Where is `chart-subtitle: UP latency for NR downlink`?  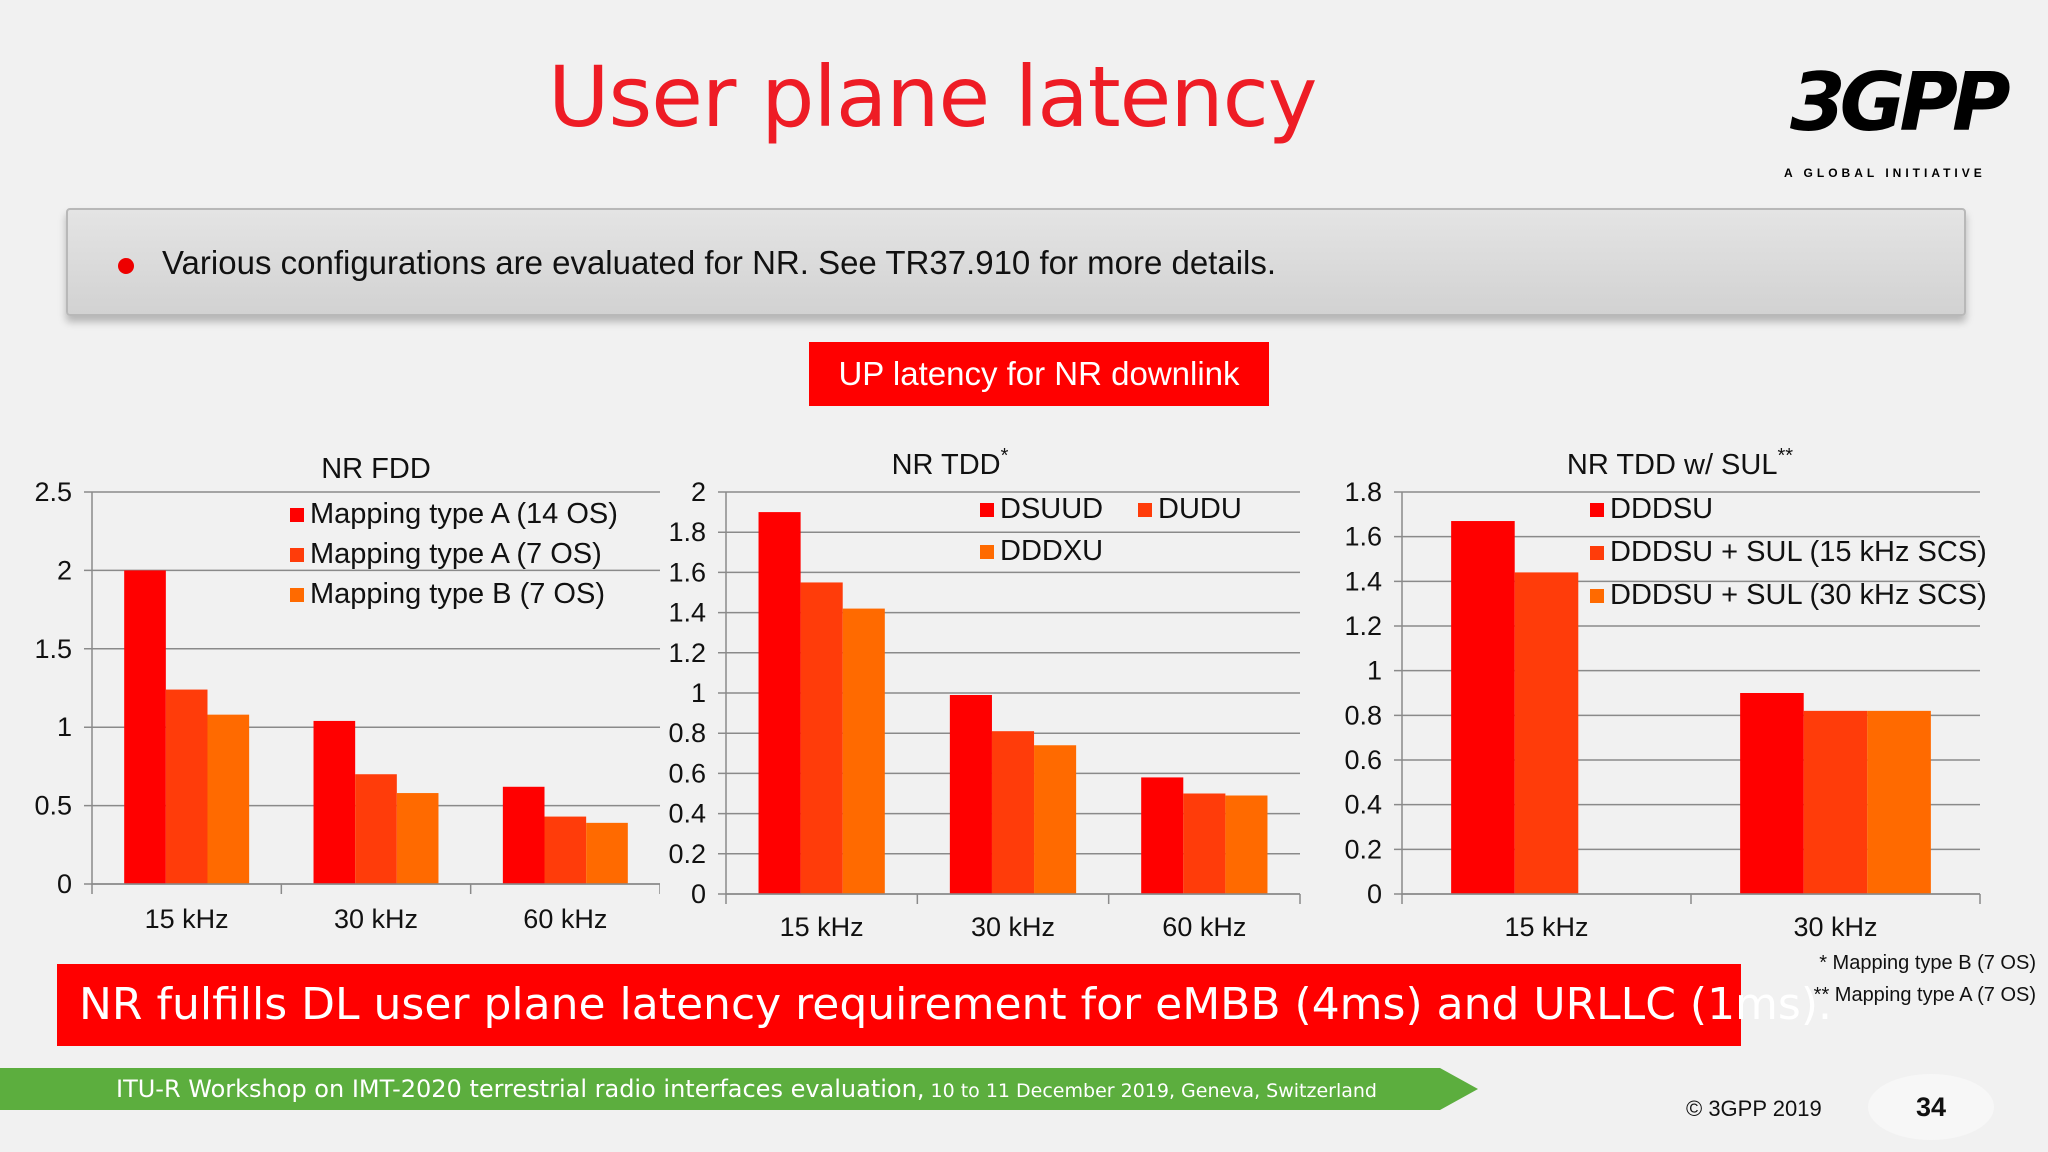
chart-subtitle: UP latency for NR downlink is located at coordinates (1039, 374).